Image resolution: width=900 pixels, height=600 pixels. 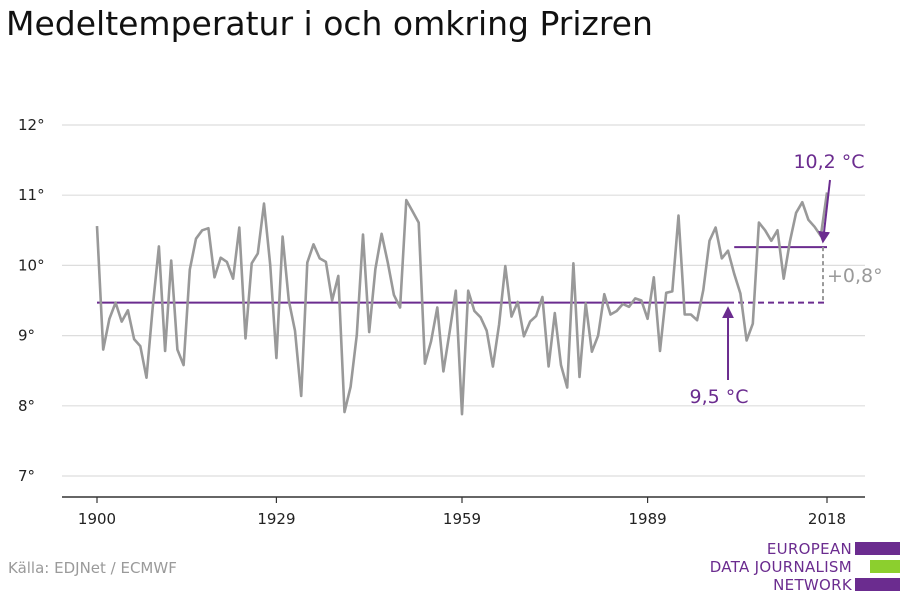 I want to click on logo-line-2: DATA JOURNALISM, so click(x=780, y=567).